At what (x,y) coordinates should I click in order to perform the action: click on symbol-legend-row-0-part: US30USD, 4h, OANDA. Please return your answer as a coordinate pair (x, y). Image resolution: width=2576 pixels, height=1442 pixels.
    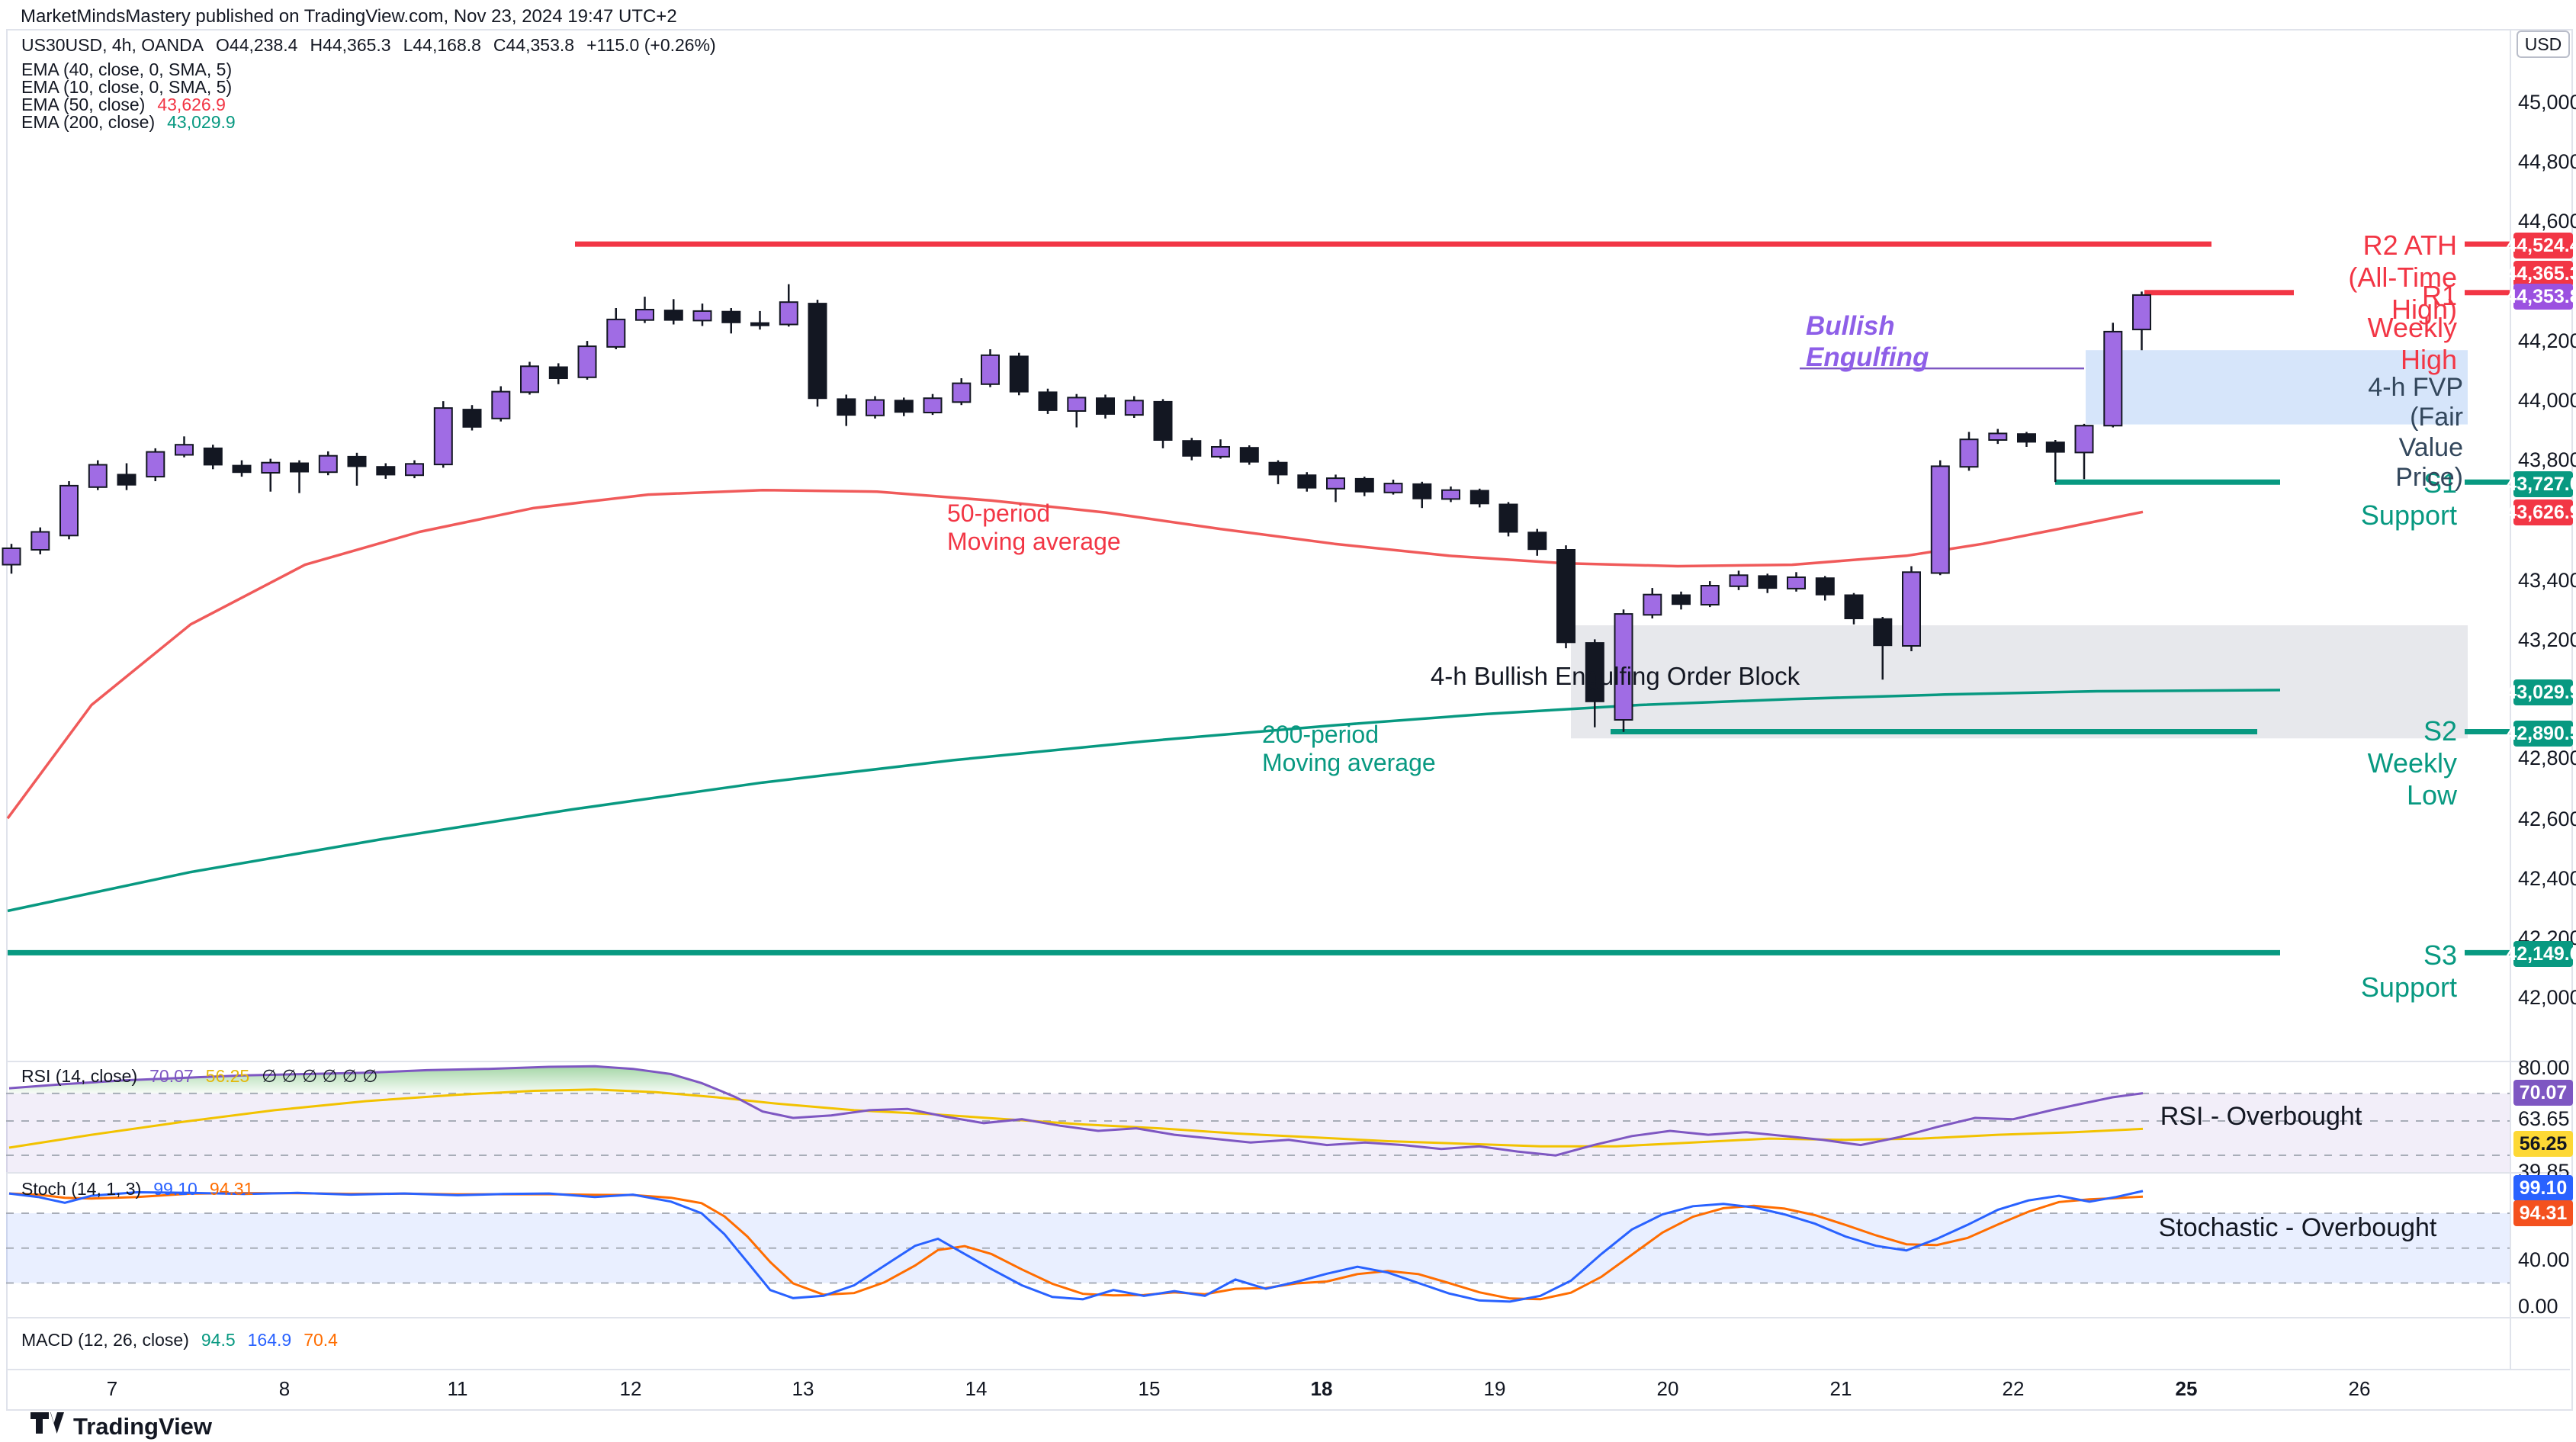
    Looking at the image, I should click on (112, 45).